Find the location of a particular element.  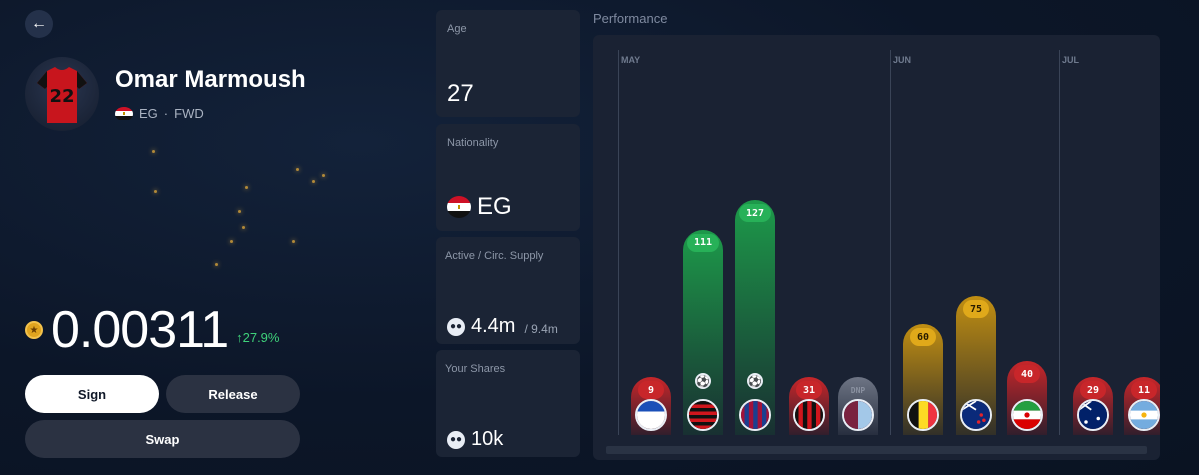

jersey-icon: 22 is located at coordinates (62, 95).